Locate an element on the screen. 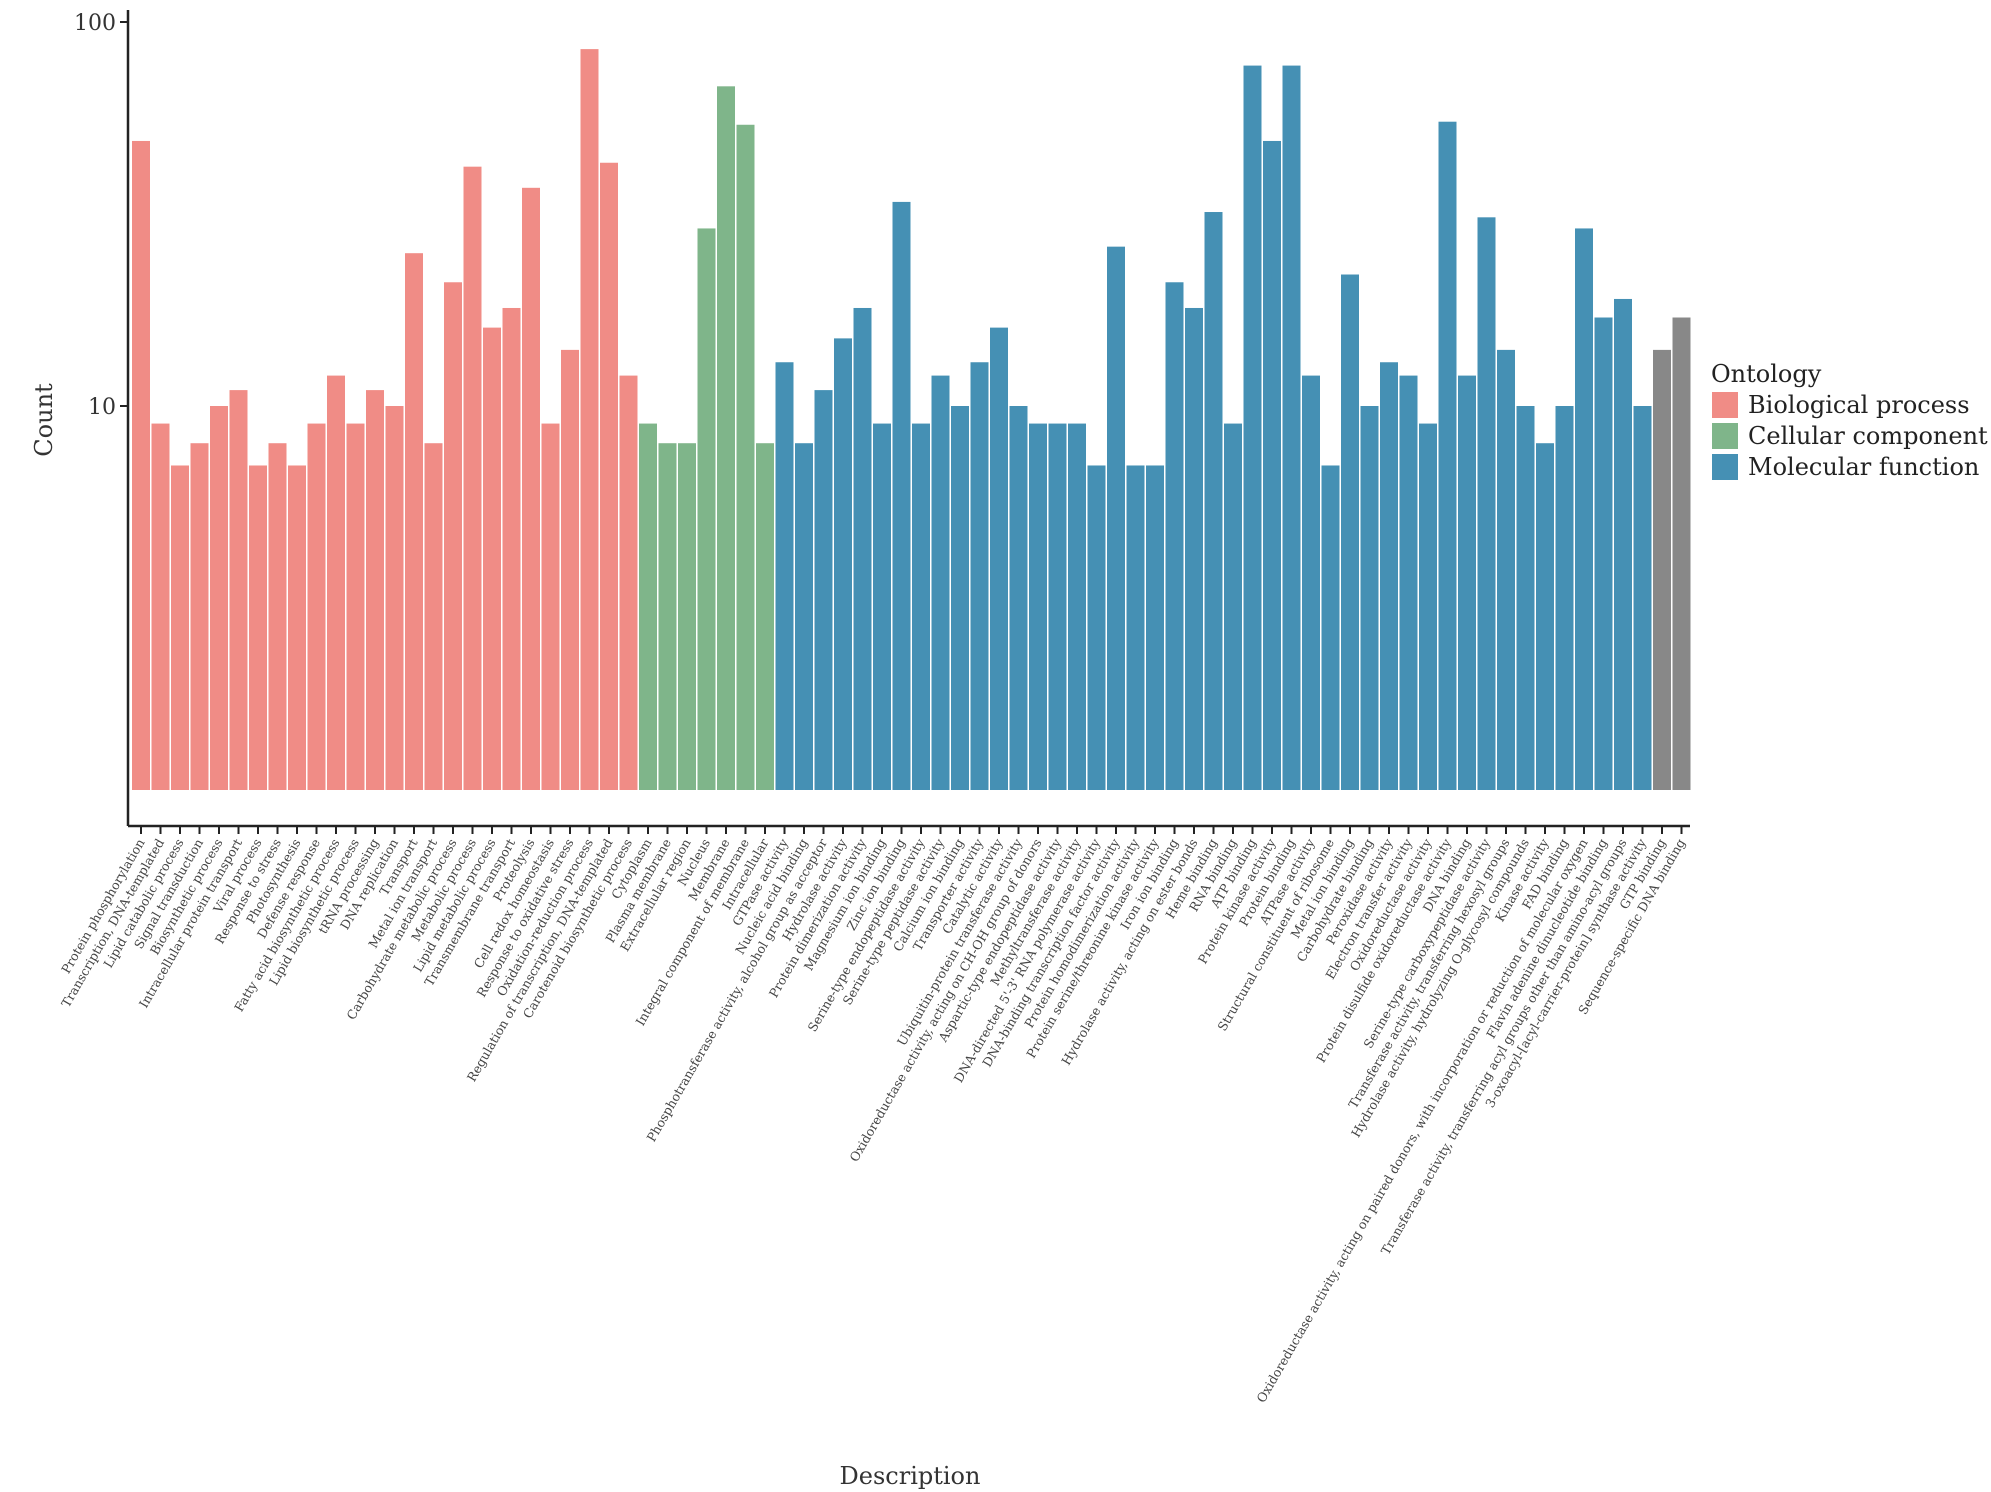 Image resolution: width=1991 pixels, height=1492 pixels. y-tick-label: 100 is located at coordinates (95, 23).